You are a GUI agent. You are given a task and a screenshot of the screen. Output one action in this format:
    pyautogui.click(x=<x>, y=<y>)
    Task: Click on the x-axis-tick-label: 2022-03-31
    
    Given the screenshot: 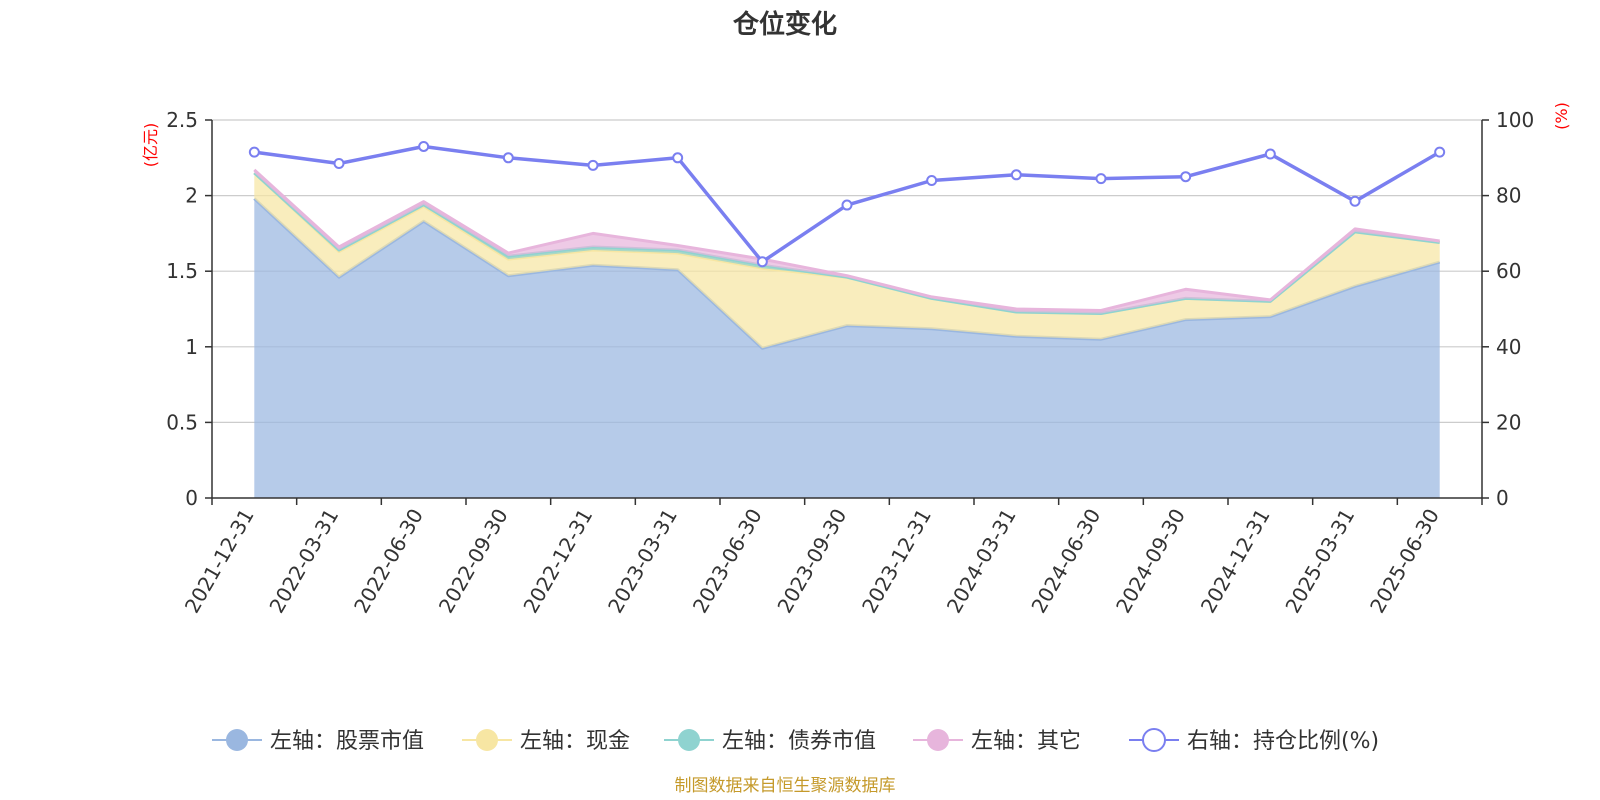 What is the action you would take?
    pyautogui.click(x=303, y=561)
    